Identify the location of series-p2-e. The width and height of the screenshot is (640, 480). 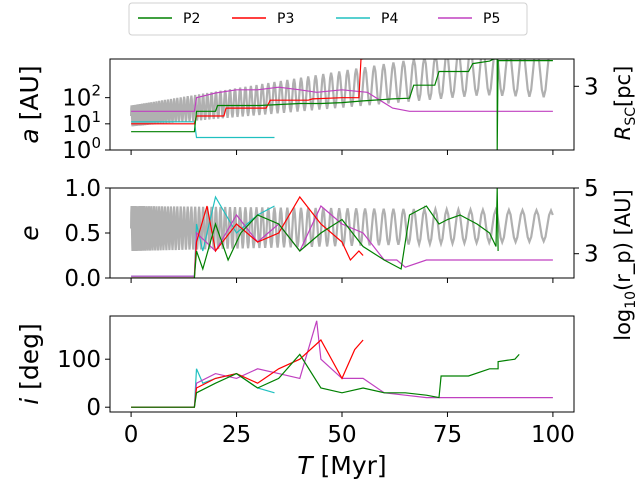
(315, 233).